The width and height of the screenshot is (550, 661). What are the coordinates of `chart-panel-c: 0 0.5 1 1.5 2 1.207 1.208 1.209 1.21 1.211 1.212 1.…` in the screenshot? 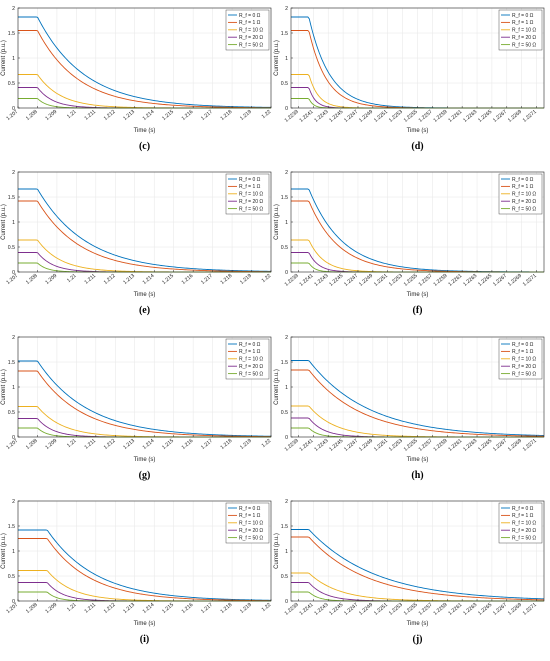 It's located at (136, 79).